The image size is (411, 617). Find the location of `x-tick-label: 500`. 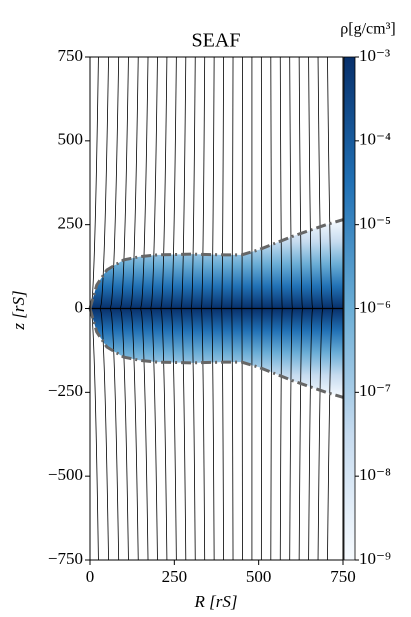

x-tick-label: 500 is located at coordinates (259, 576).